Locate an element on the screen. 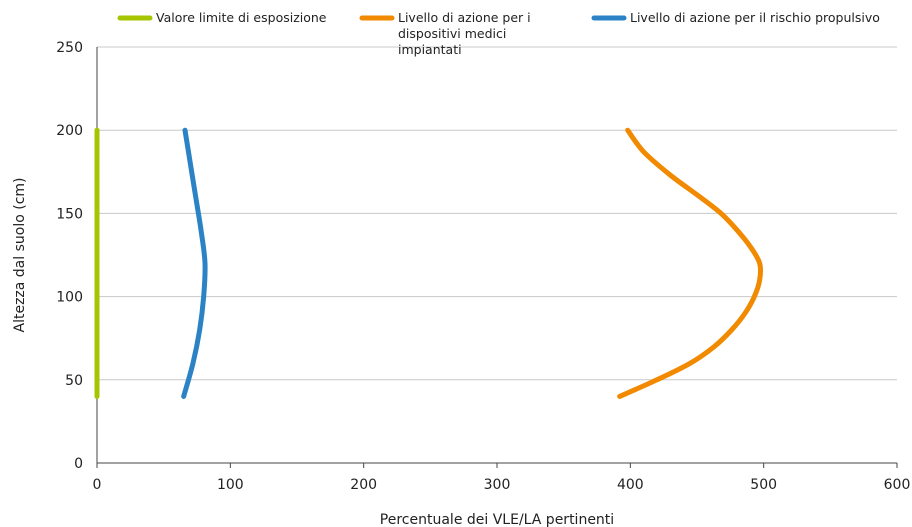  y-tick-labels: 0 50 100 150 200 250 is located at coordinates (69, 256).